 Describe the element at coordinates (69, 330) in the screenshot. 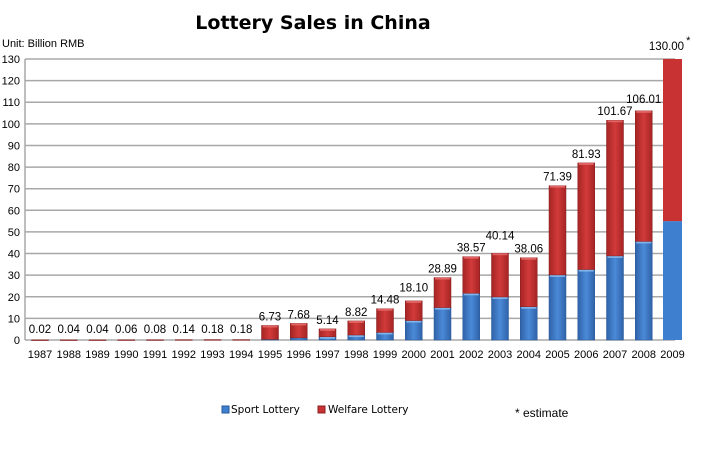

I see `data-label-1988: 0.04` at that location.